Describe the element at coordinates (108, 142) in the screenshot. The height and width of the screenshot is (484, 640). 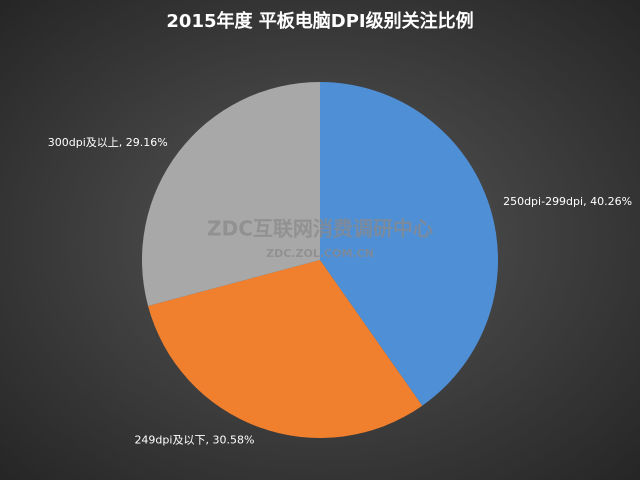
I see `data-label: 300dpi及以上, 29.16%` at that location.